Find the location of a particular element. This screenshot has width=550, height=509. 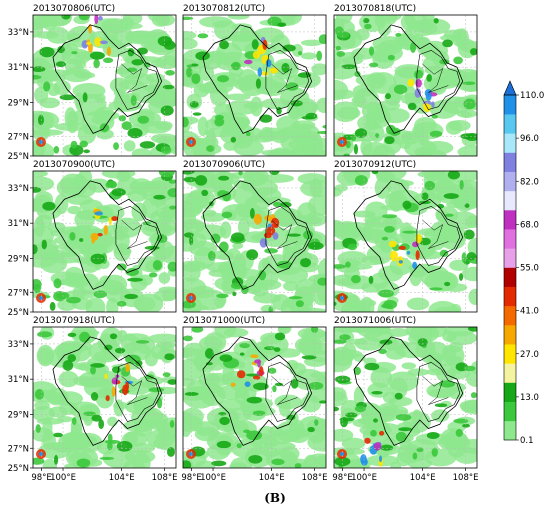

panel-title: 2013070912(UTC) is located at coordinates (375, 165).